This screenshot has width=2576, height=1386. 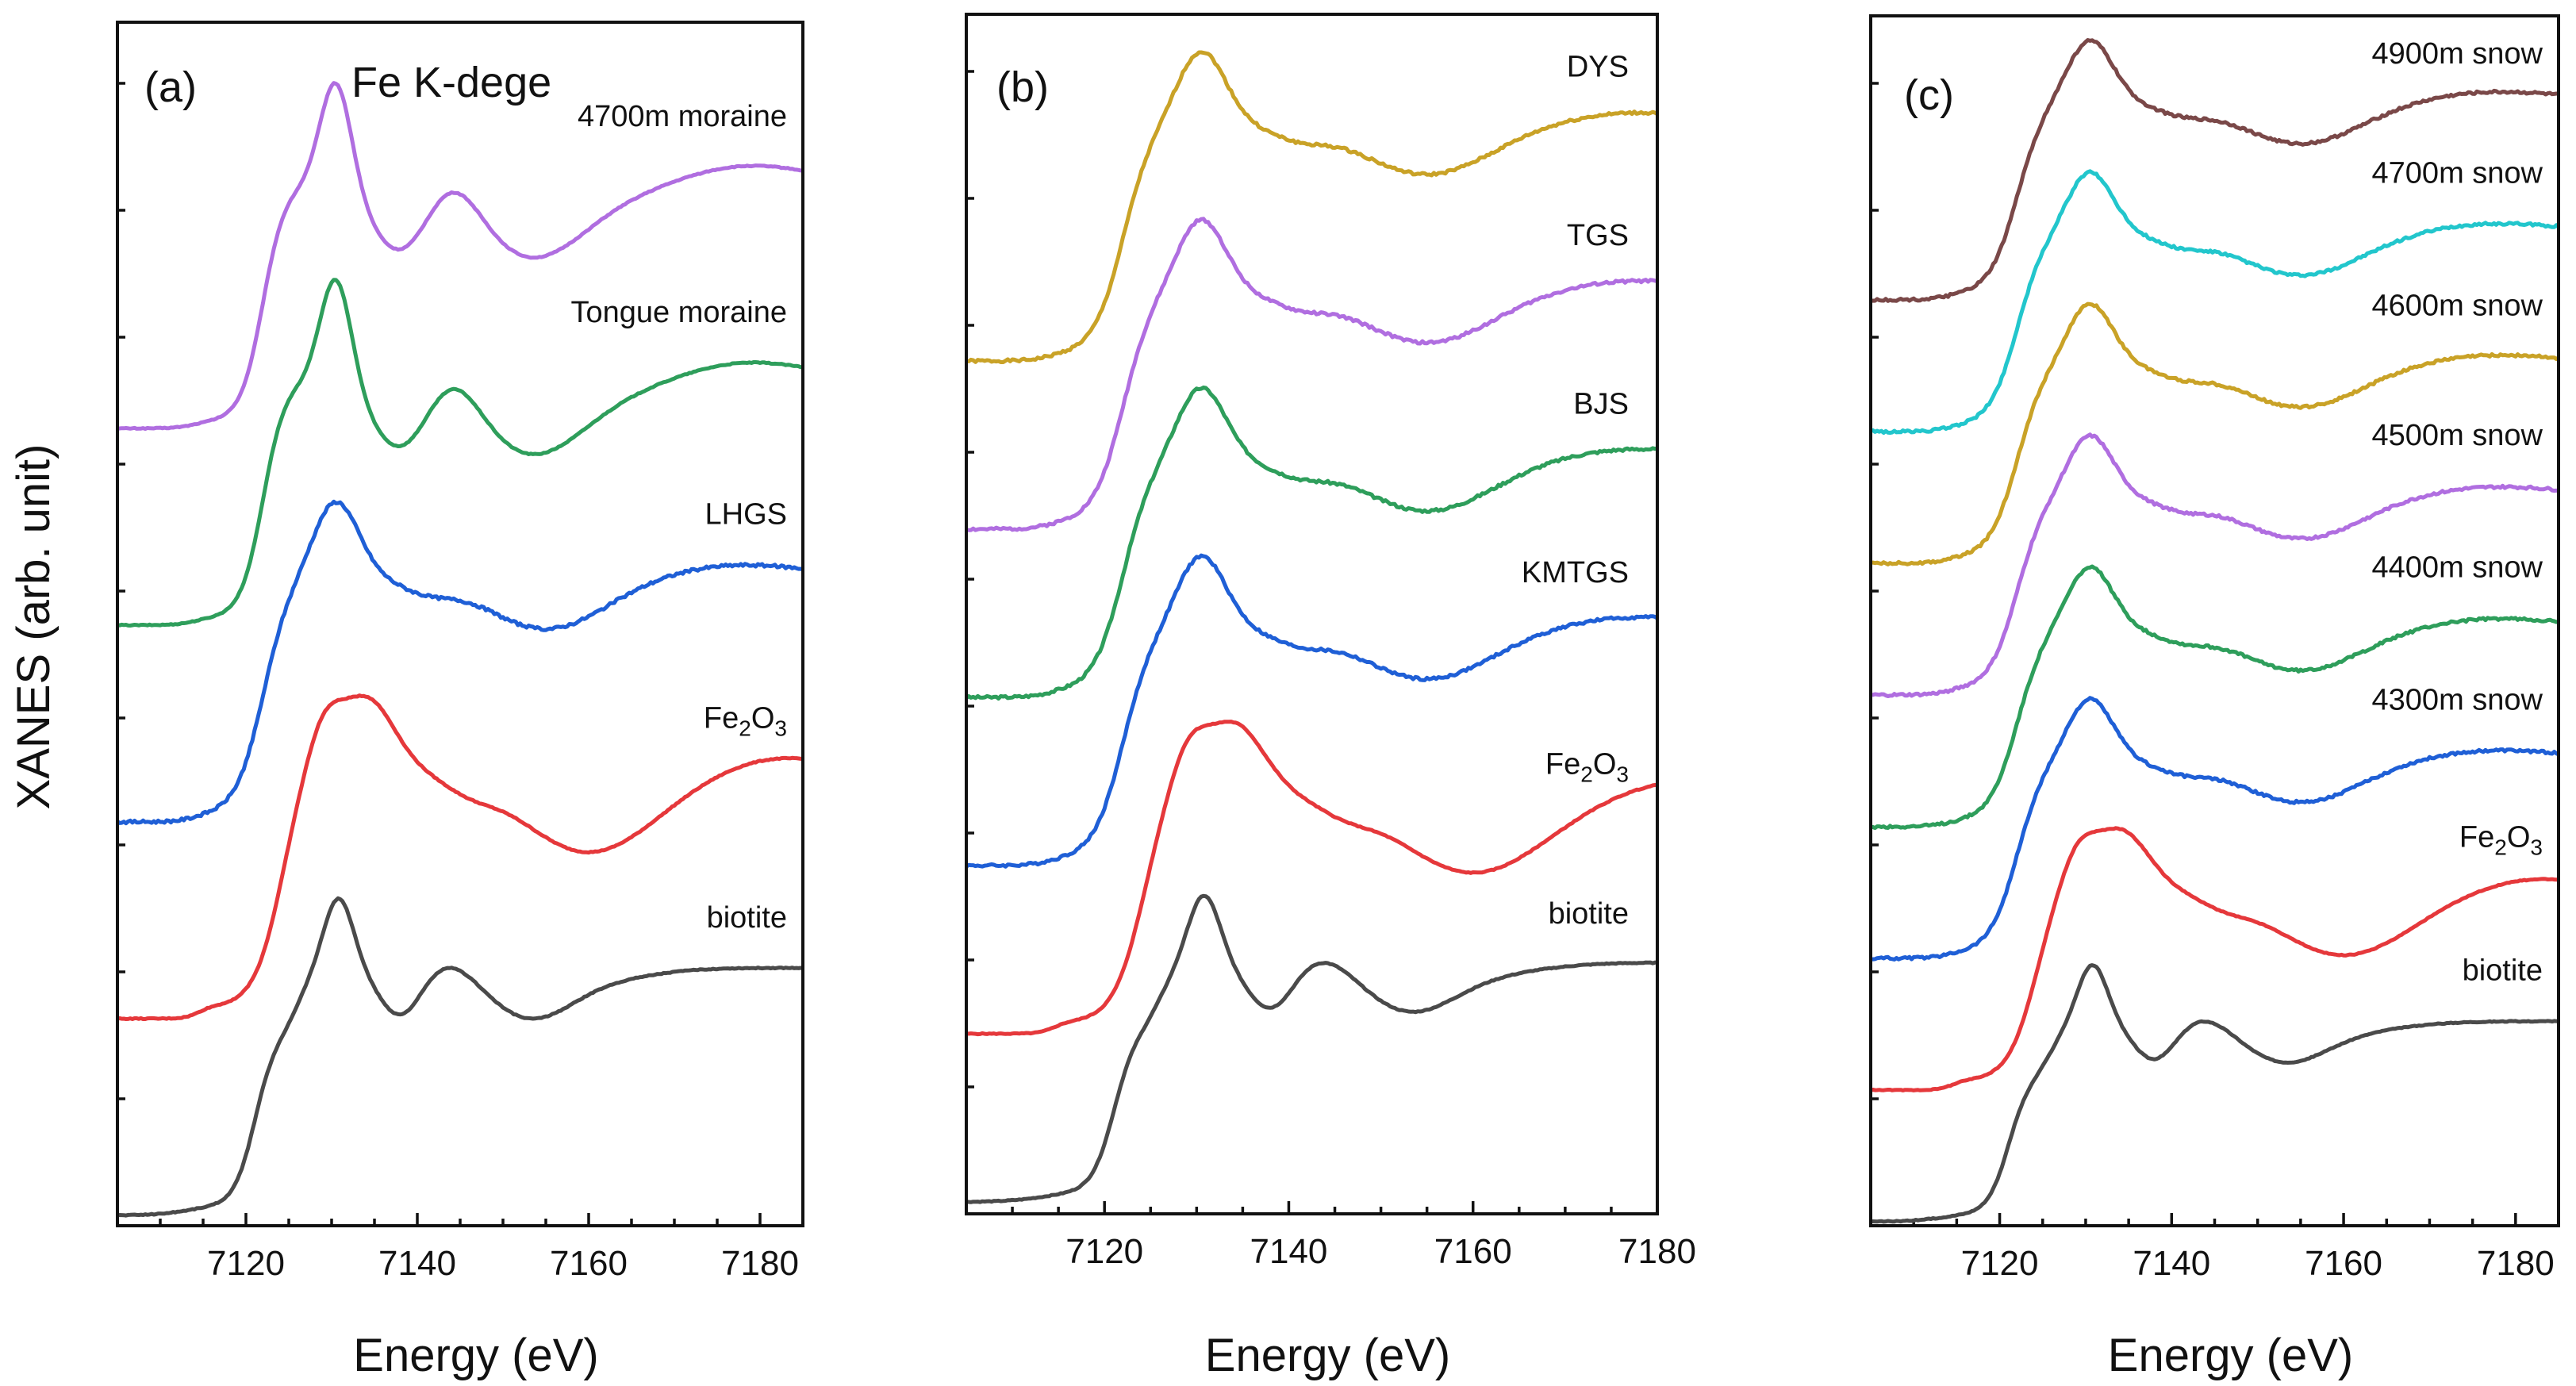 I want to click on curve-label-4700m-moraine: 4700m moraine, so click(x=682, y=117).